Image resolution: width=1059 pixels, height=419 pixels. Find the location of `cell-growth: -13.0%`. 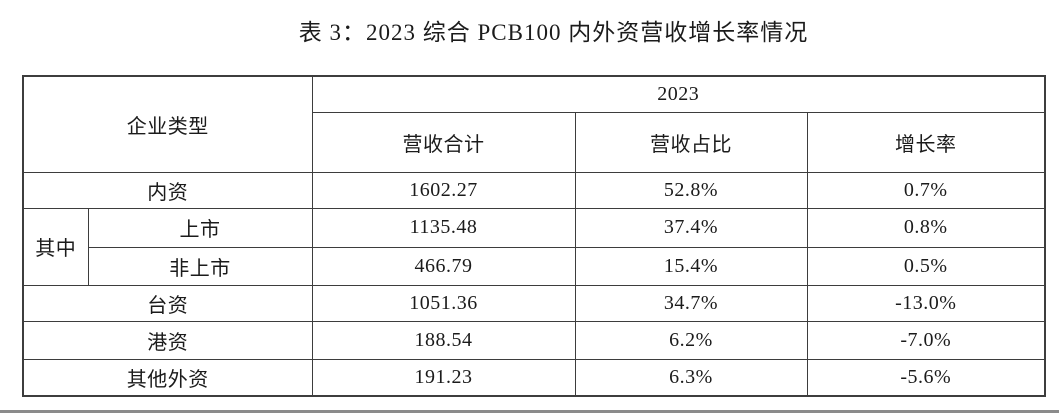

cell-growth: -13.0% is located at coordinates (926, 303).